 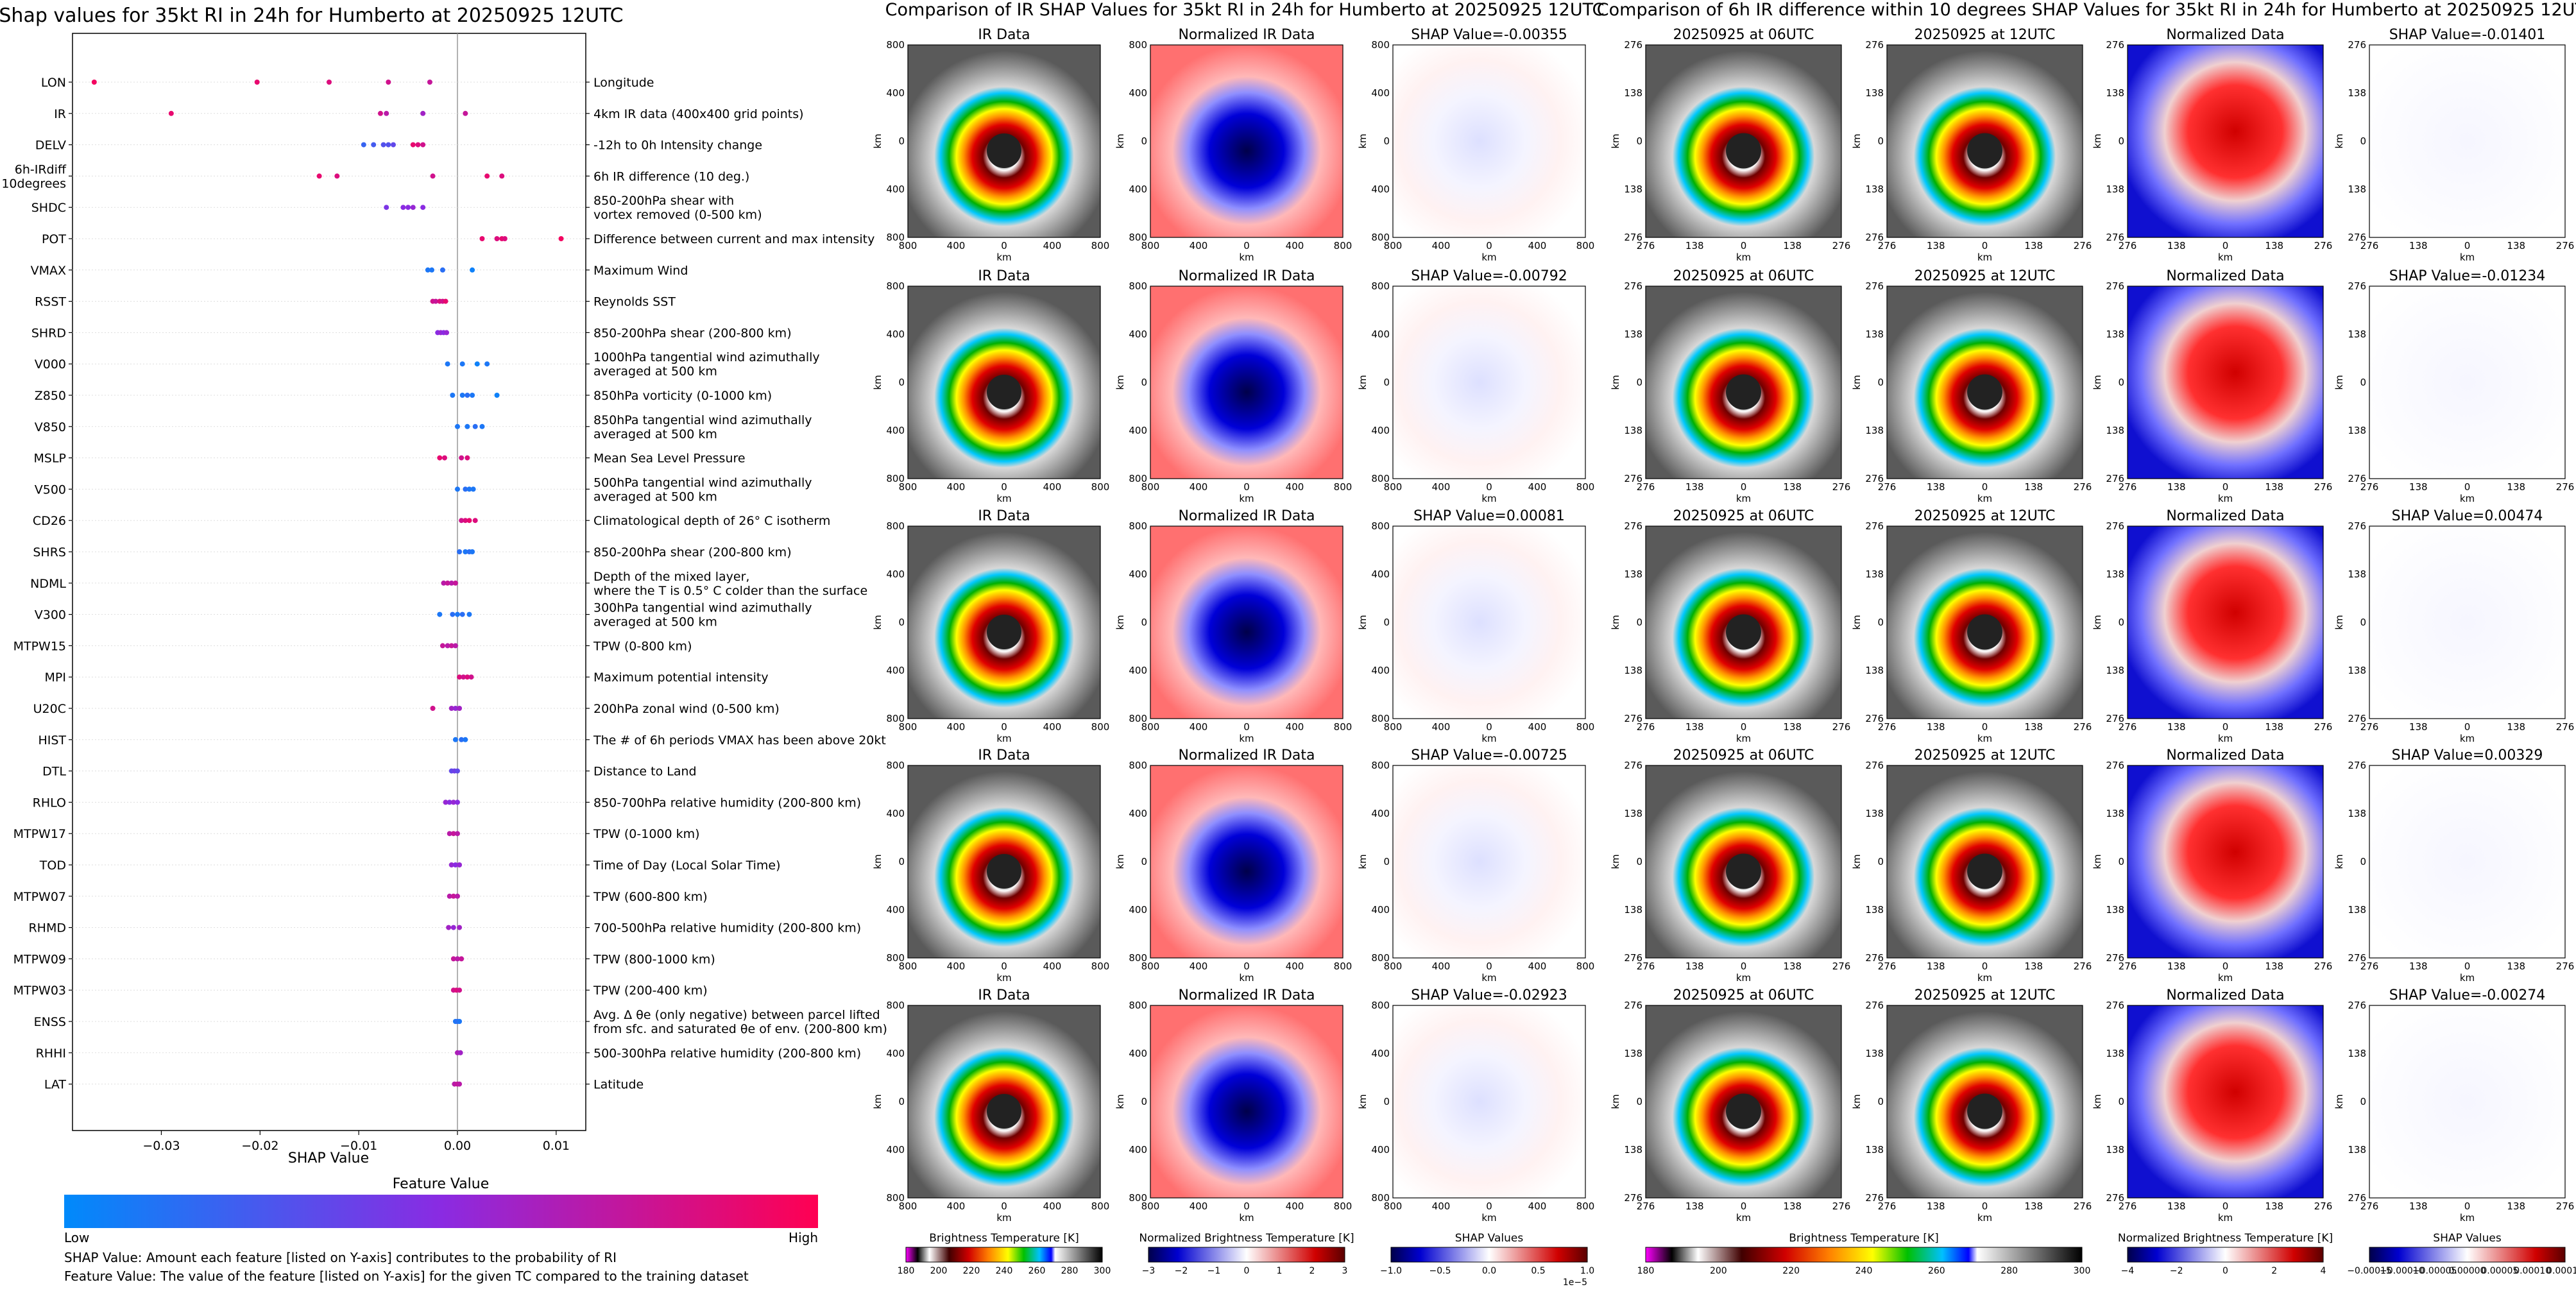 What do you see at coordinates (678, 146) in the screenshot?
I see `feature-description: -12h to 0h Intensity change` at bounding box center [678, 146].